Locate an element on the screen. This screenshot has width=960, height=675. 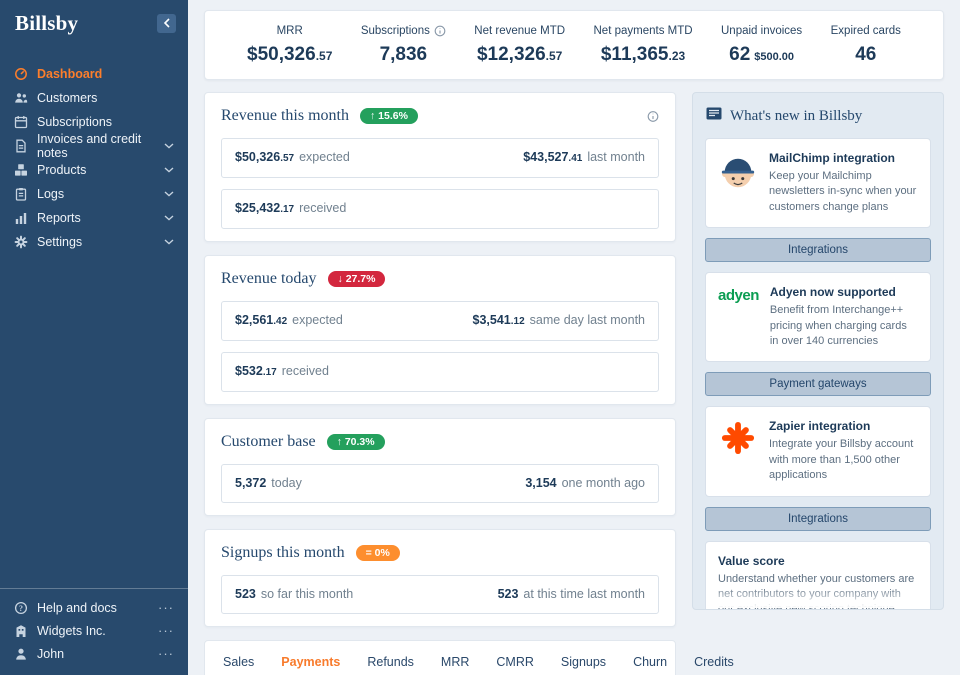
sidebar-item-label: Reports is located at coordinates (59, 218).